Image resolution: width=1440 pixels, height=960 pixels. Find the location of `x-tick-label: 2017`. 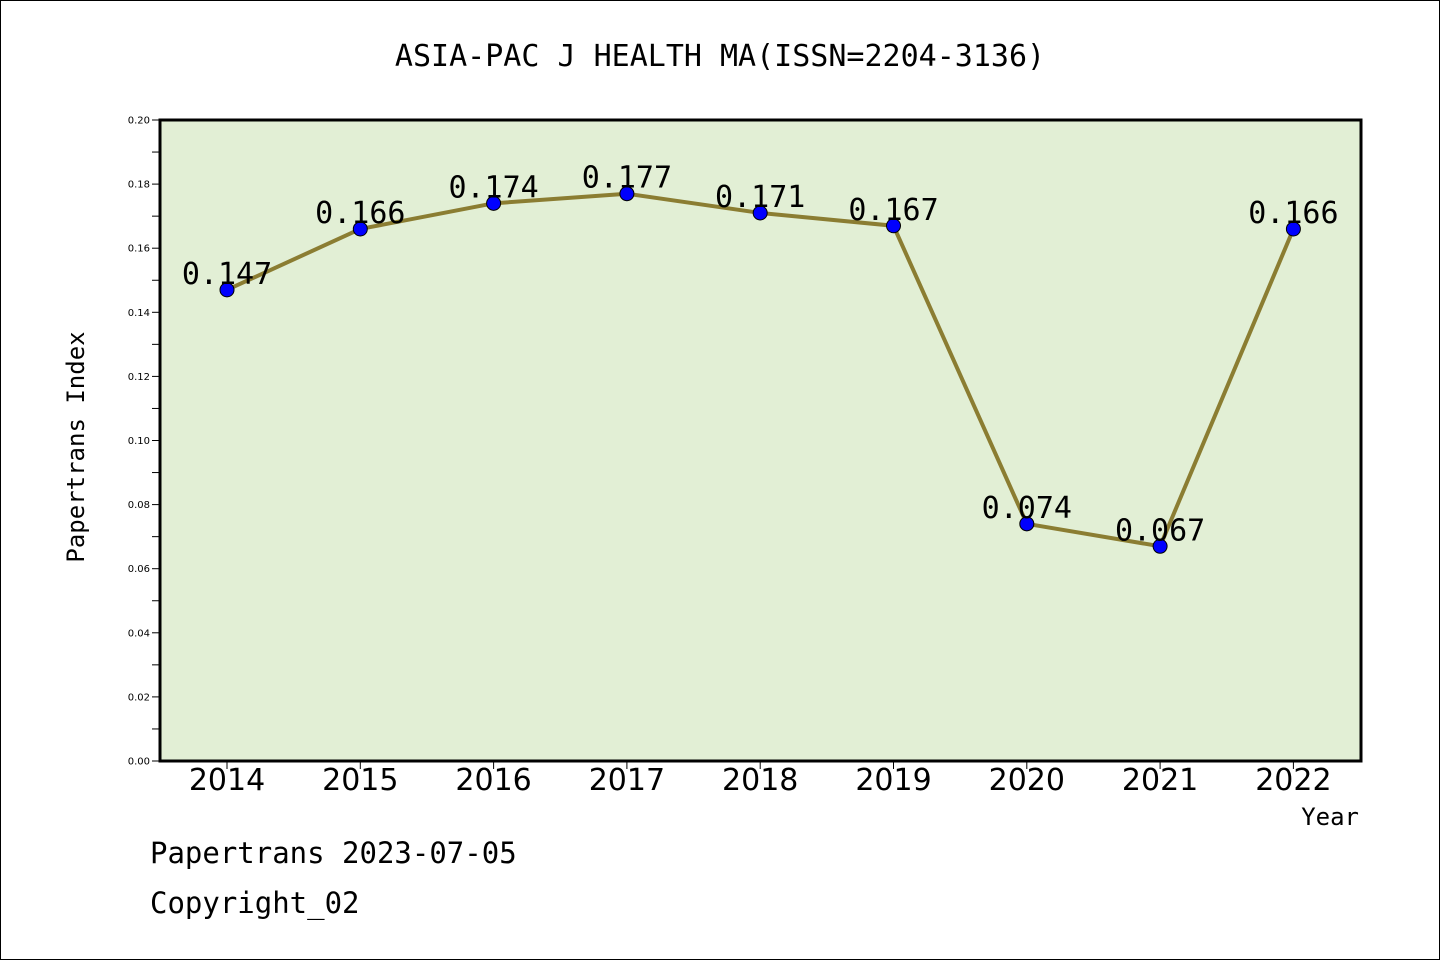

x-tick-label: 2017 is located at coordinates (627, 780).